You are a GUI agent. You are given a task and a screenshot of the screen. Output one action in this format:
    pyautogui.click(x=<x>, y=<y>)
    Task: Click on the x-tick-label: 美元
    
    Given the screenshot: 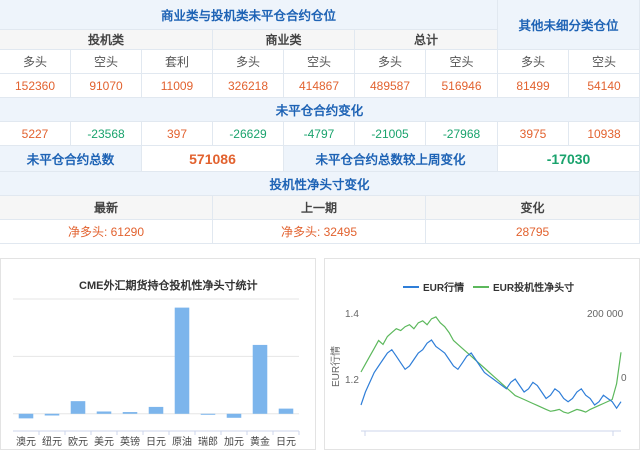 What is the action you would take?
    pyautogui.click(x=104, y=441)
    